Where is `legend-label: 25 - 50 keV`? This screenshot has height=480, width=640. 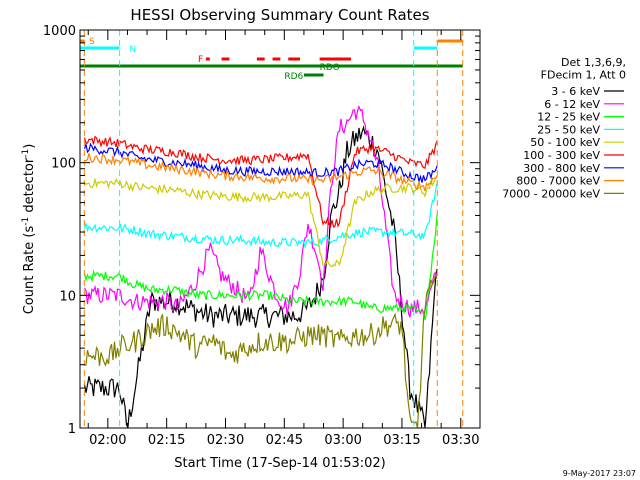
legend-label: 25 - 50 keV is located at coordinates (568, 129).